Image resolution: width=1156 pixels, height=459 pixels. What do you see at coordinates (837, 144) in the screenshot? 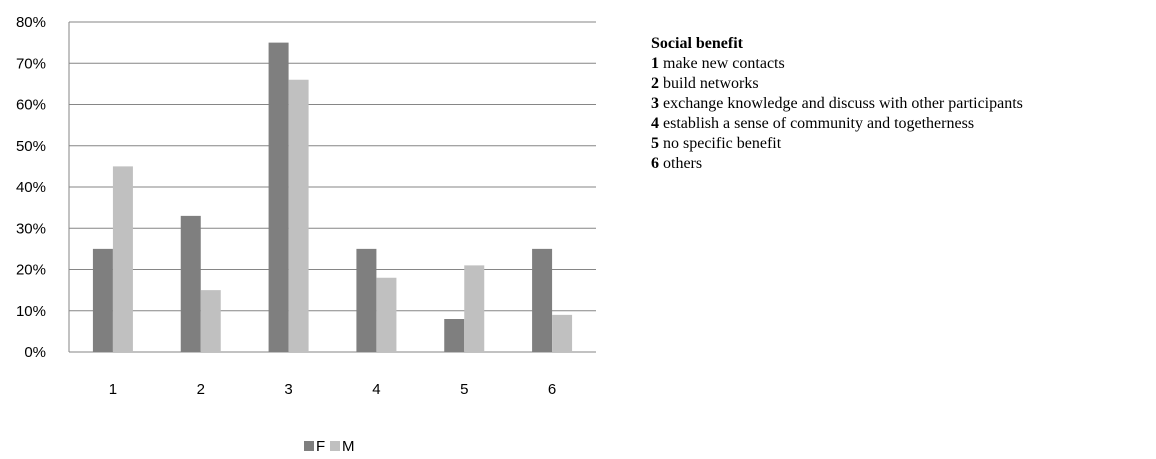
I see `description-item-5: 5 no specific benefit` at bounding box center [837, 144].